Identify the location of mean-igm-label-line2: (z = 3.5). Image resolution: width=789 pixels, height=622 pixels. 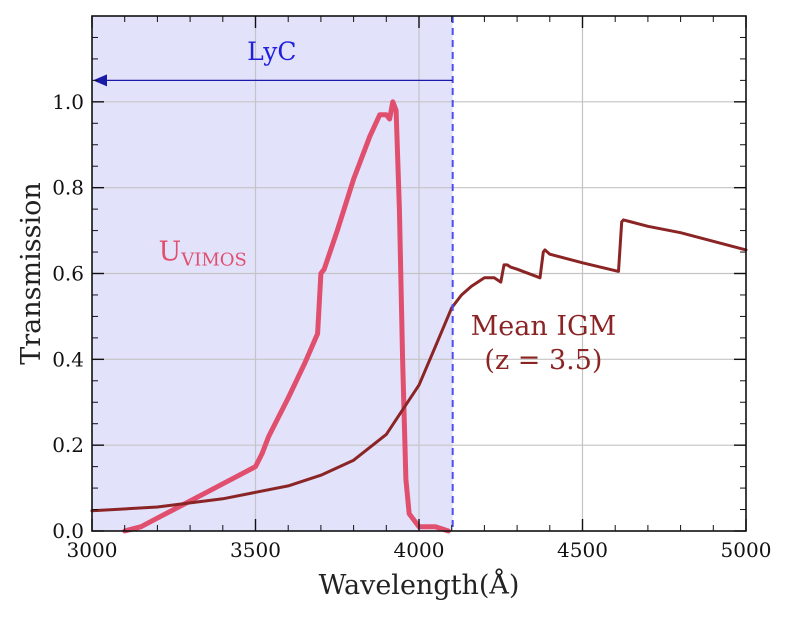
(543, 360).